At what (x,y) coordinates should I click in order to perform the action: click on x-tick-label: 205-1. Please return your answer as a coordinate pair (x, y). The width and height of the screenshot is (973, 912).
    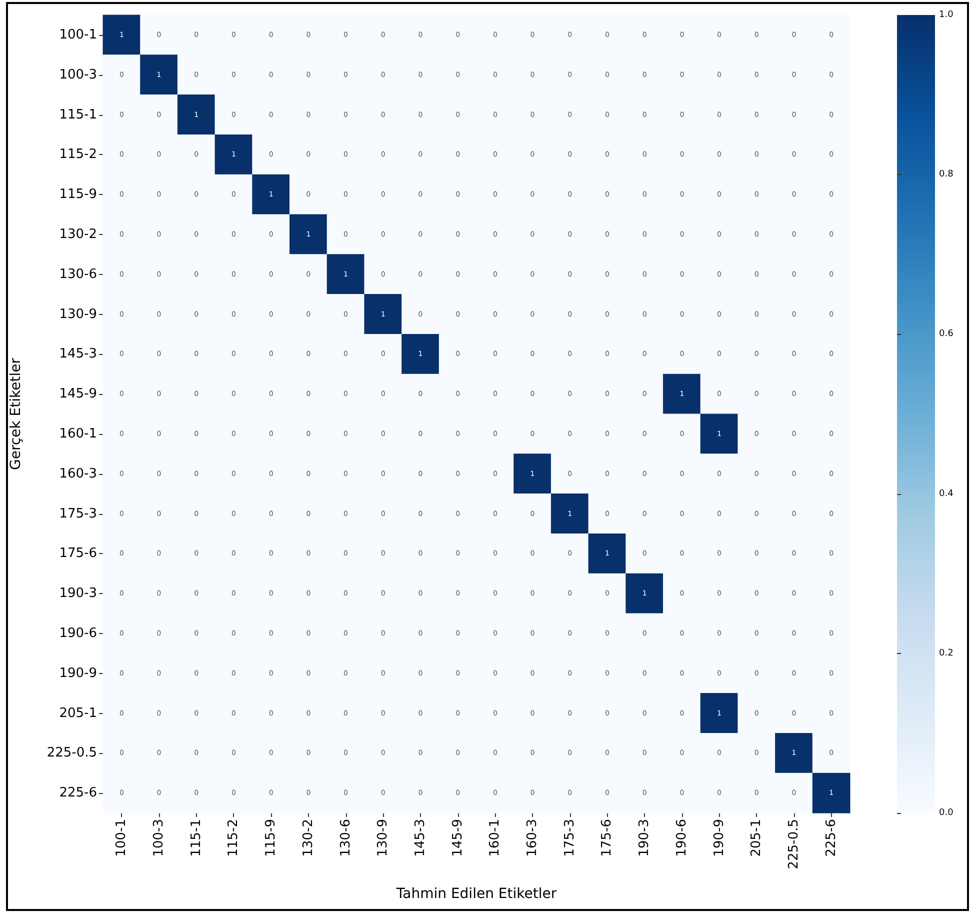
    Looking at the image, I should click on (756, 838).